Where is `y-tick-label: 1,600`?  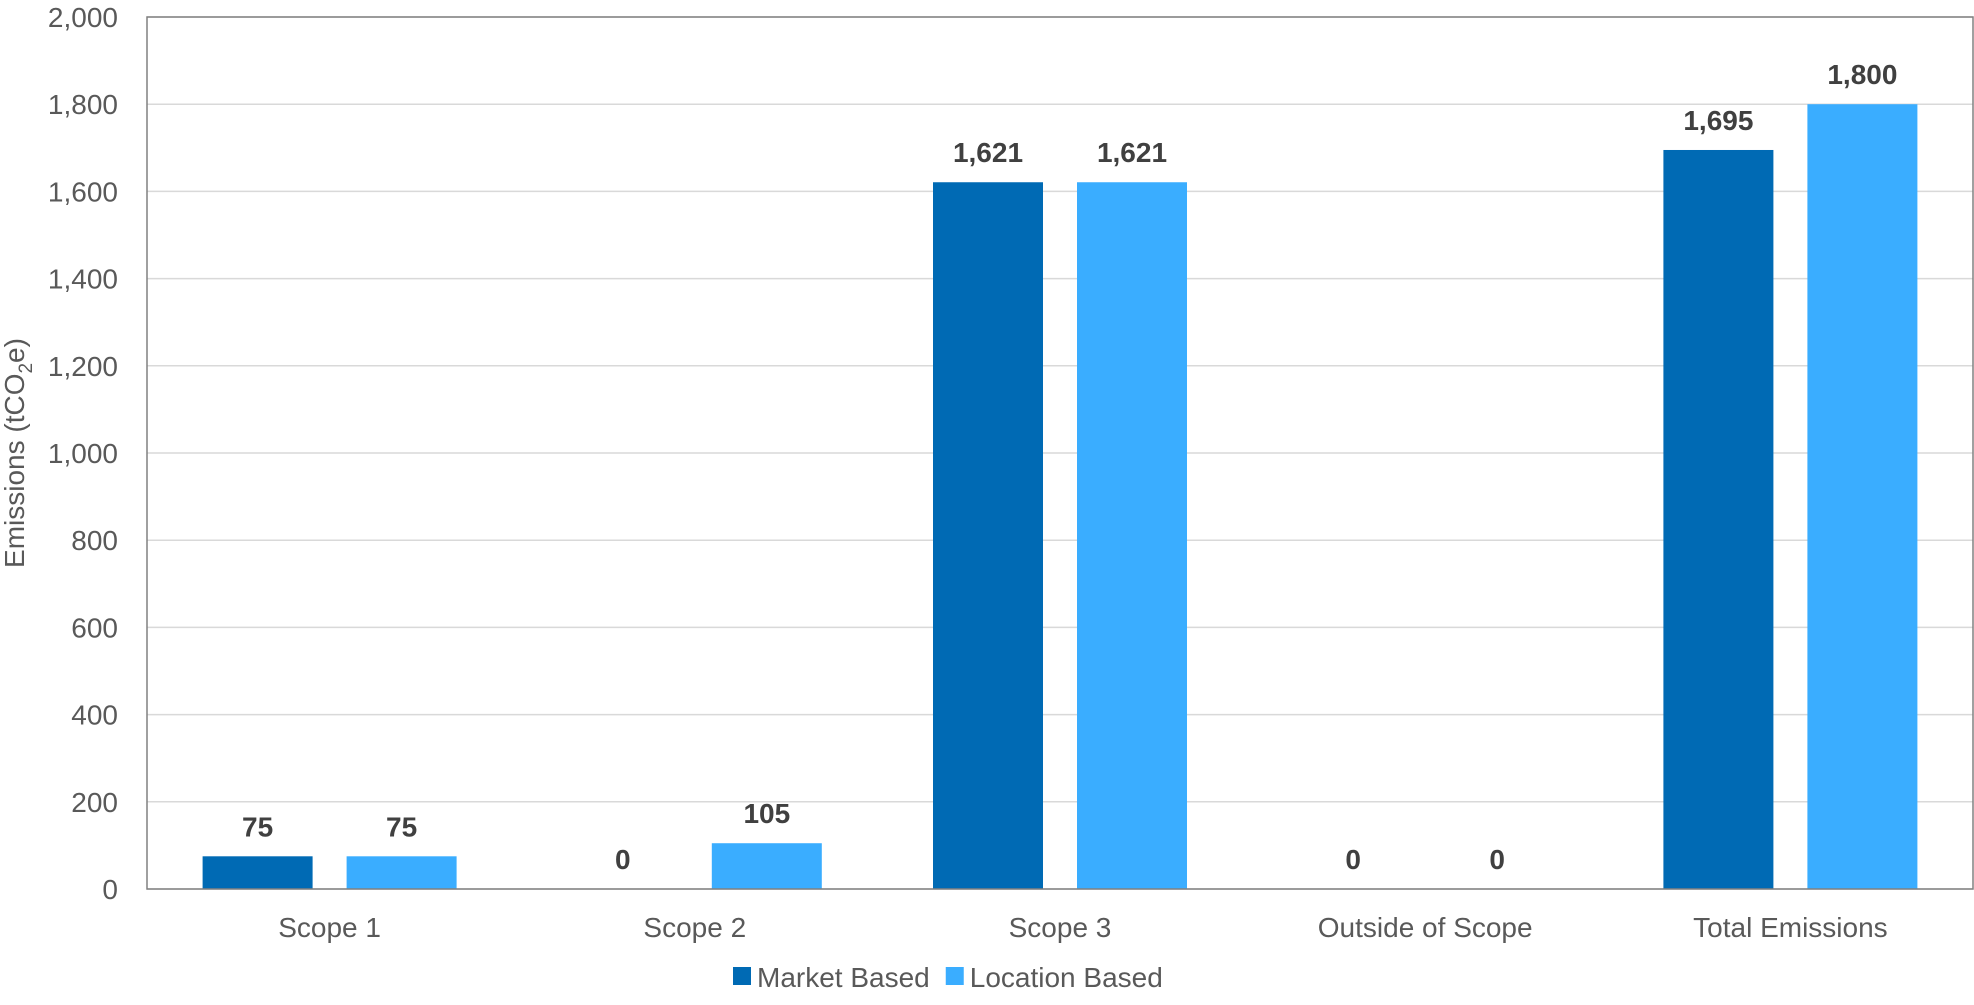
y-tick-label: 1,600 is located at coordinates (83, 191).